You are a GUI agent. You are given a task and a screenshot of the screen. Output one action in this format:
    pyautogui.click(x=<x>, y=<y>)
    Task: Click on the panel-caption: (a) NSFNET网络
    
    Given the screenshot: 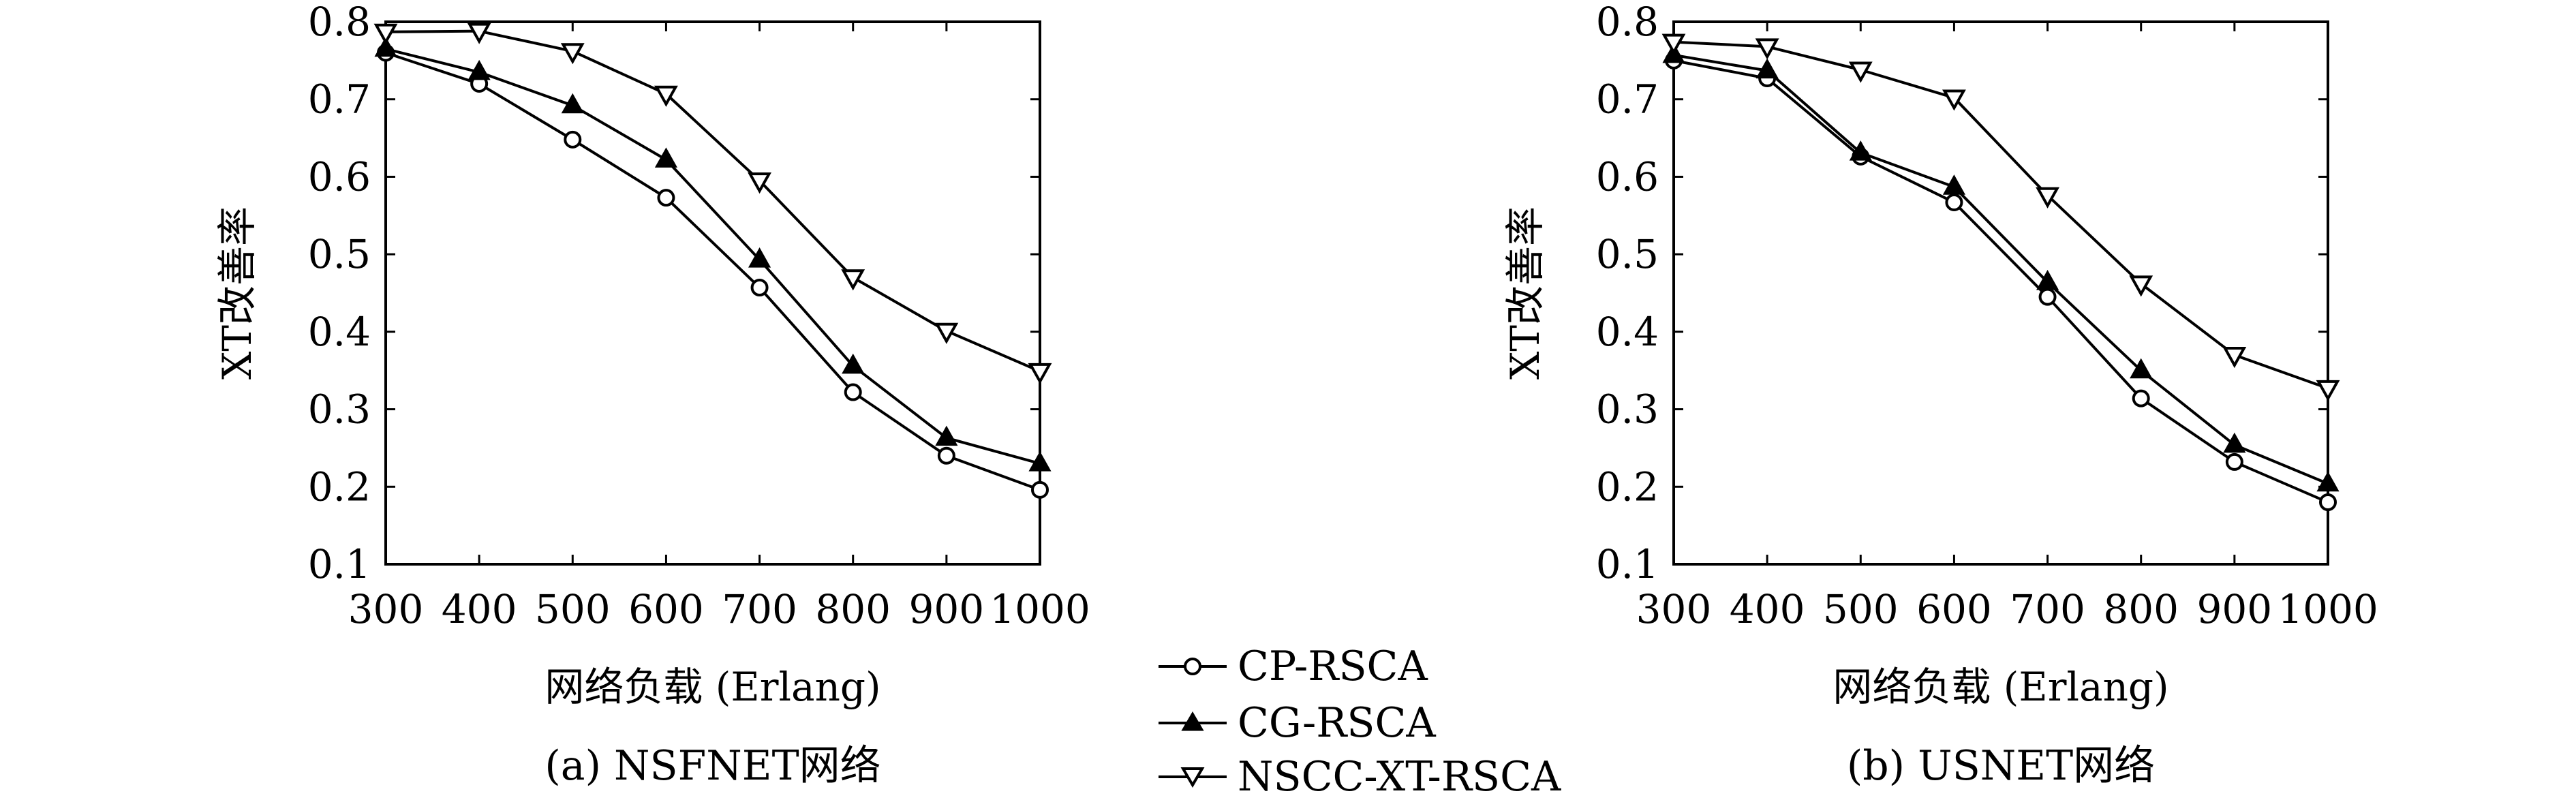 What is the action you would take?
    pyautogui.click(x=713, y=766)
    